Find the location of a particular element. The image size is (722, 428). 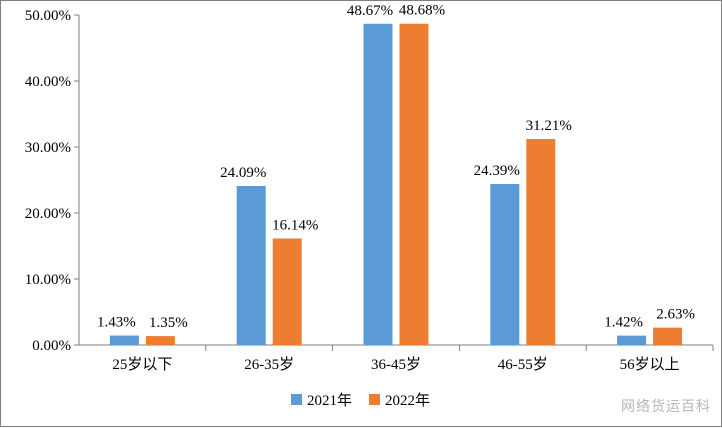

data-label: 48.68% is located at coordinates (422, 11).